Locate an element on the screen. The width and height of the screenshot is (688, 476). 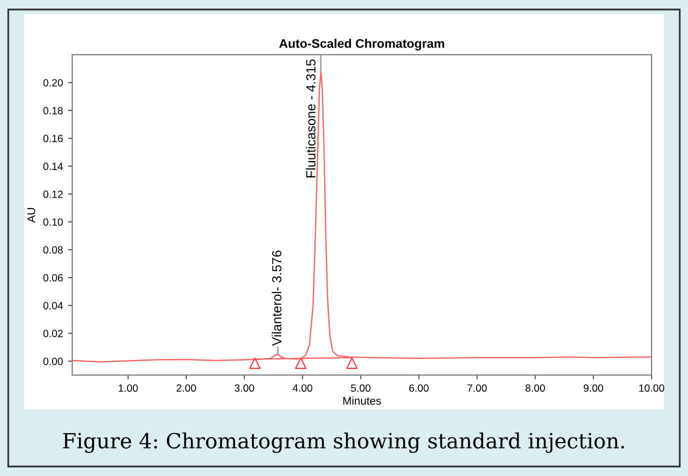
y-tick-label: 0.12 is located at coordinates (53, 194).